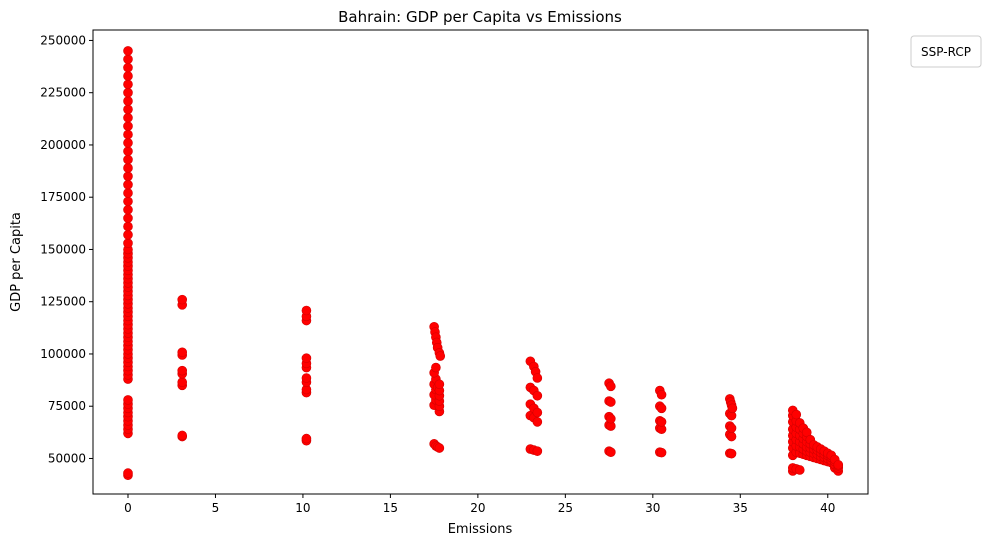 The width and height of the screenshot is (989, 545). I want to click on y-tick-label: 50000, so click(67, 458).